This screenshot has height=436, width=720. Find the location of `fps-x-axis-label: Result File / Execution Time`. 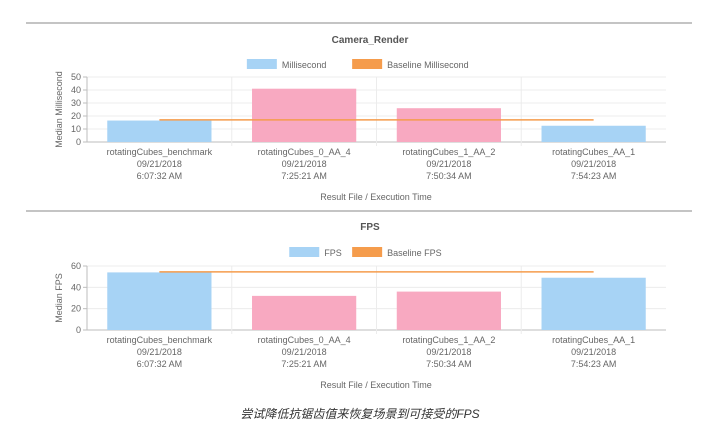

fps-x-axis-label: Result File / Execution Time is located at coordinates (376, 385).